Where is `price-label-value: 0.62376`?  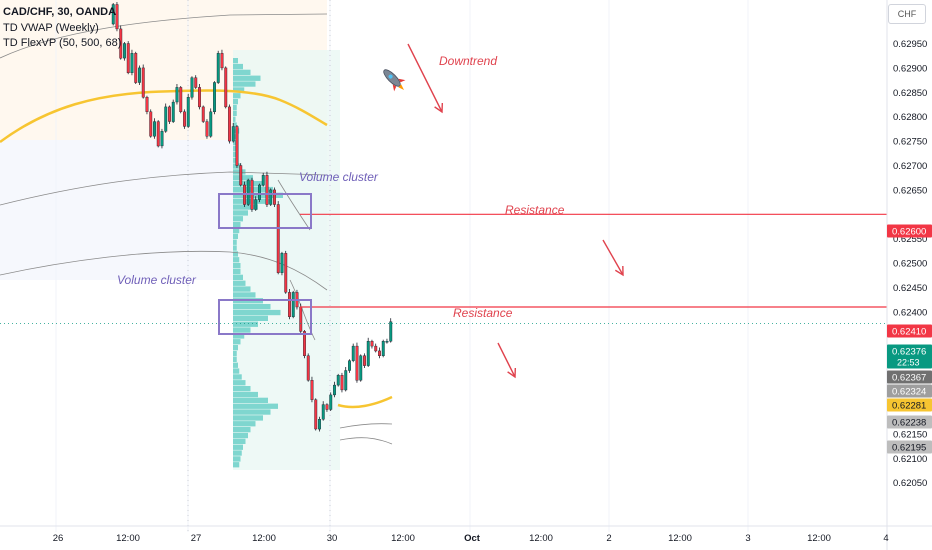
price-label-value: 0.62376 is located at coordinates (909, 352).